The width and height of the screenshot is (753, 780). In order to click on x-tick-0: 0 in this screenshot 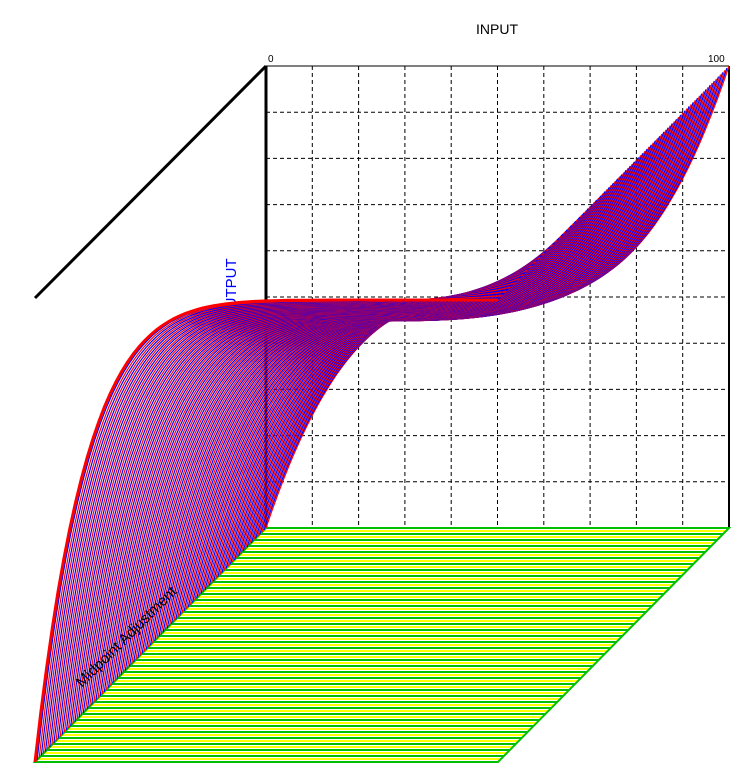, I will do `click(271, 59)`.